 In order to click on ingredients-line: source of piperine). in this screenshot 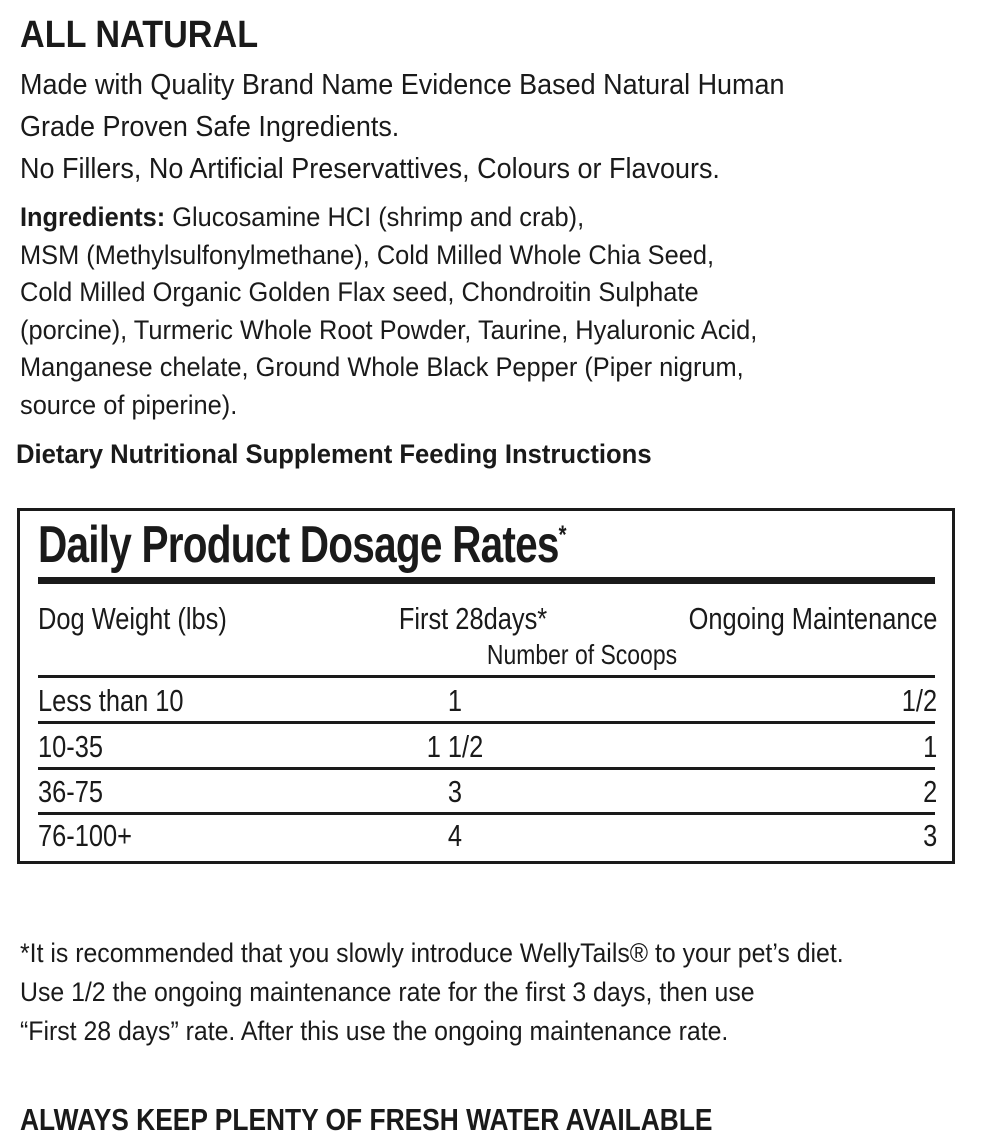, I will do `click(129, 405)`.